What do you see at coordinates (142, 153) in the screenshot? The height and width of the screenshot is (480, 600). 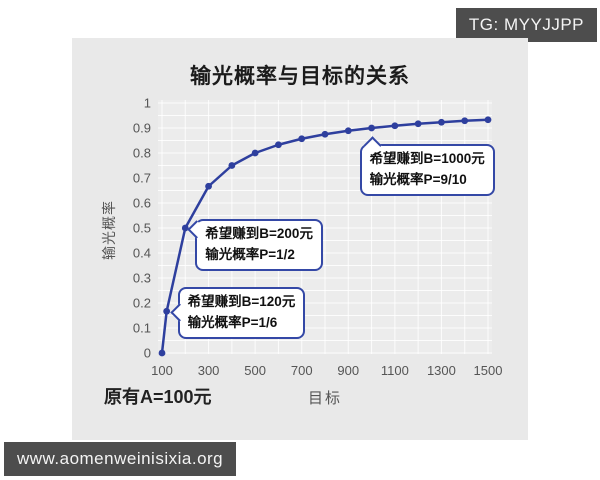 I see `y-tick-label: 0.8` at bounding box center [142, 153].